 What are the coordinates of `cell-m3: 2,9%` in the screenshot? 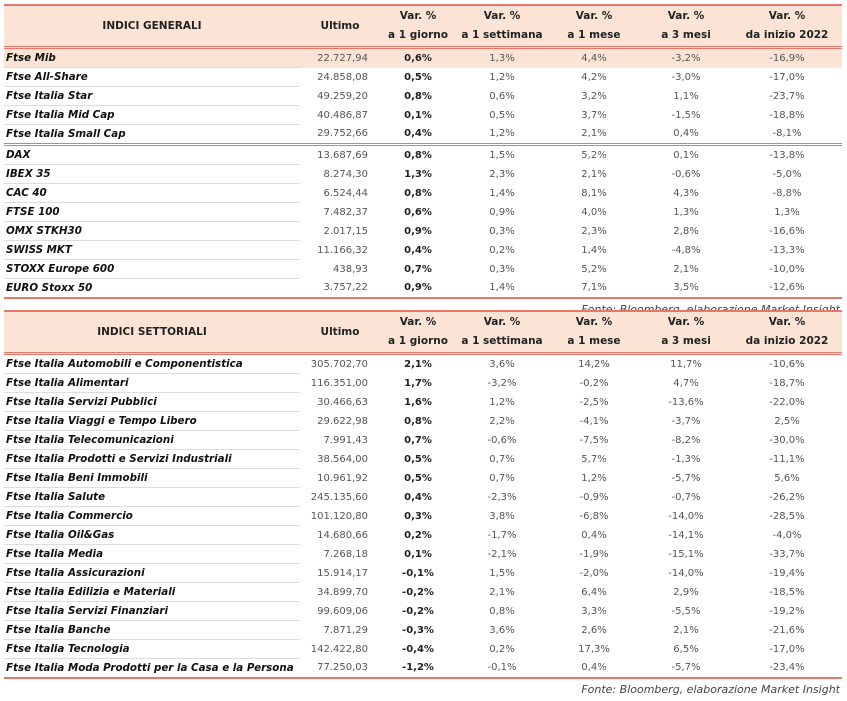 It's located at (686, 592).